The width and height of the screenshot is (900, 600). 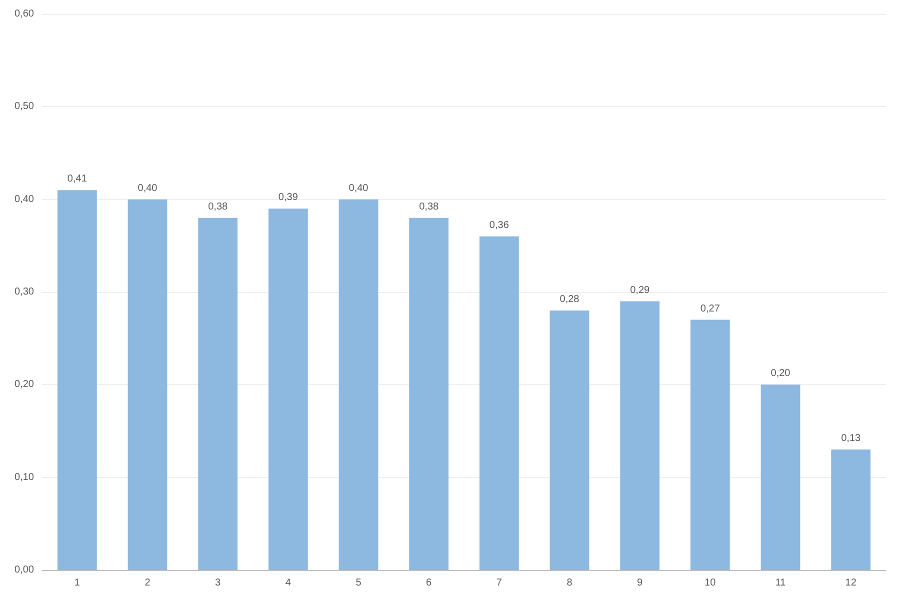 What do you see at coordinates (24, 106) in the screenshot?
I see `y-tick-label: 0,50` at bounding box center [24, 106].